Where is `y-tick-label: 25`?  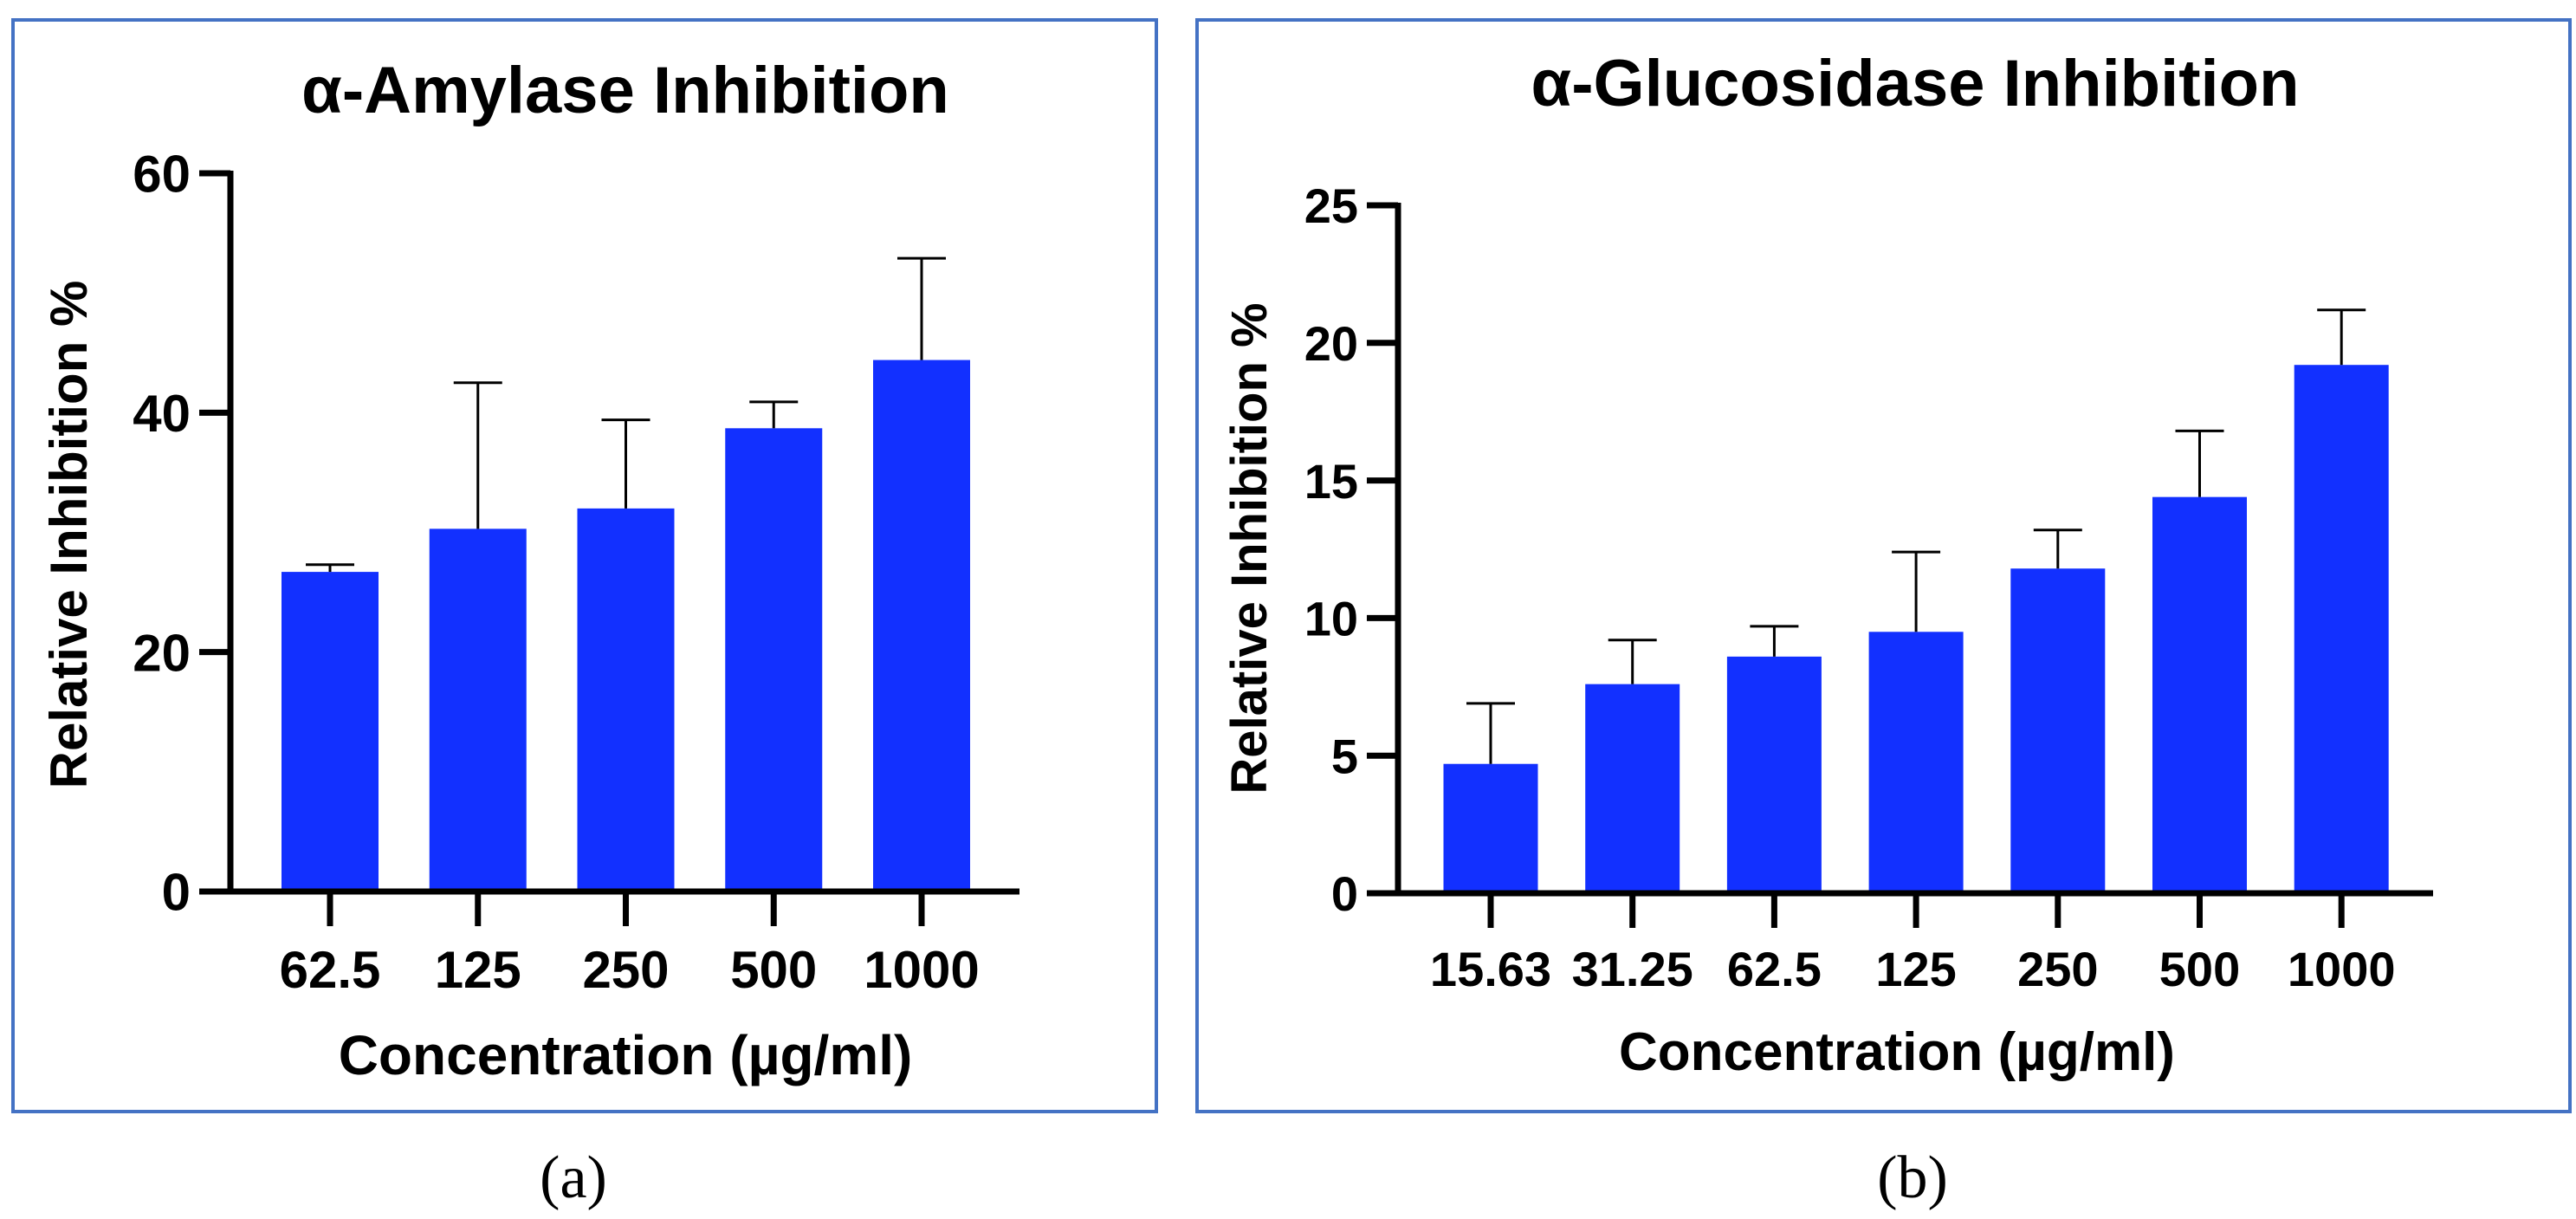 y-tick-label: 25 is located at coordinates (1331, 206).